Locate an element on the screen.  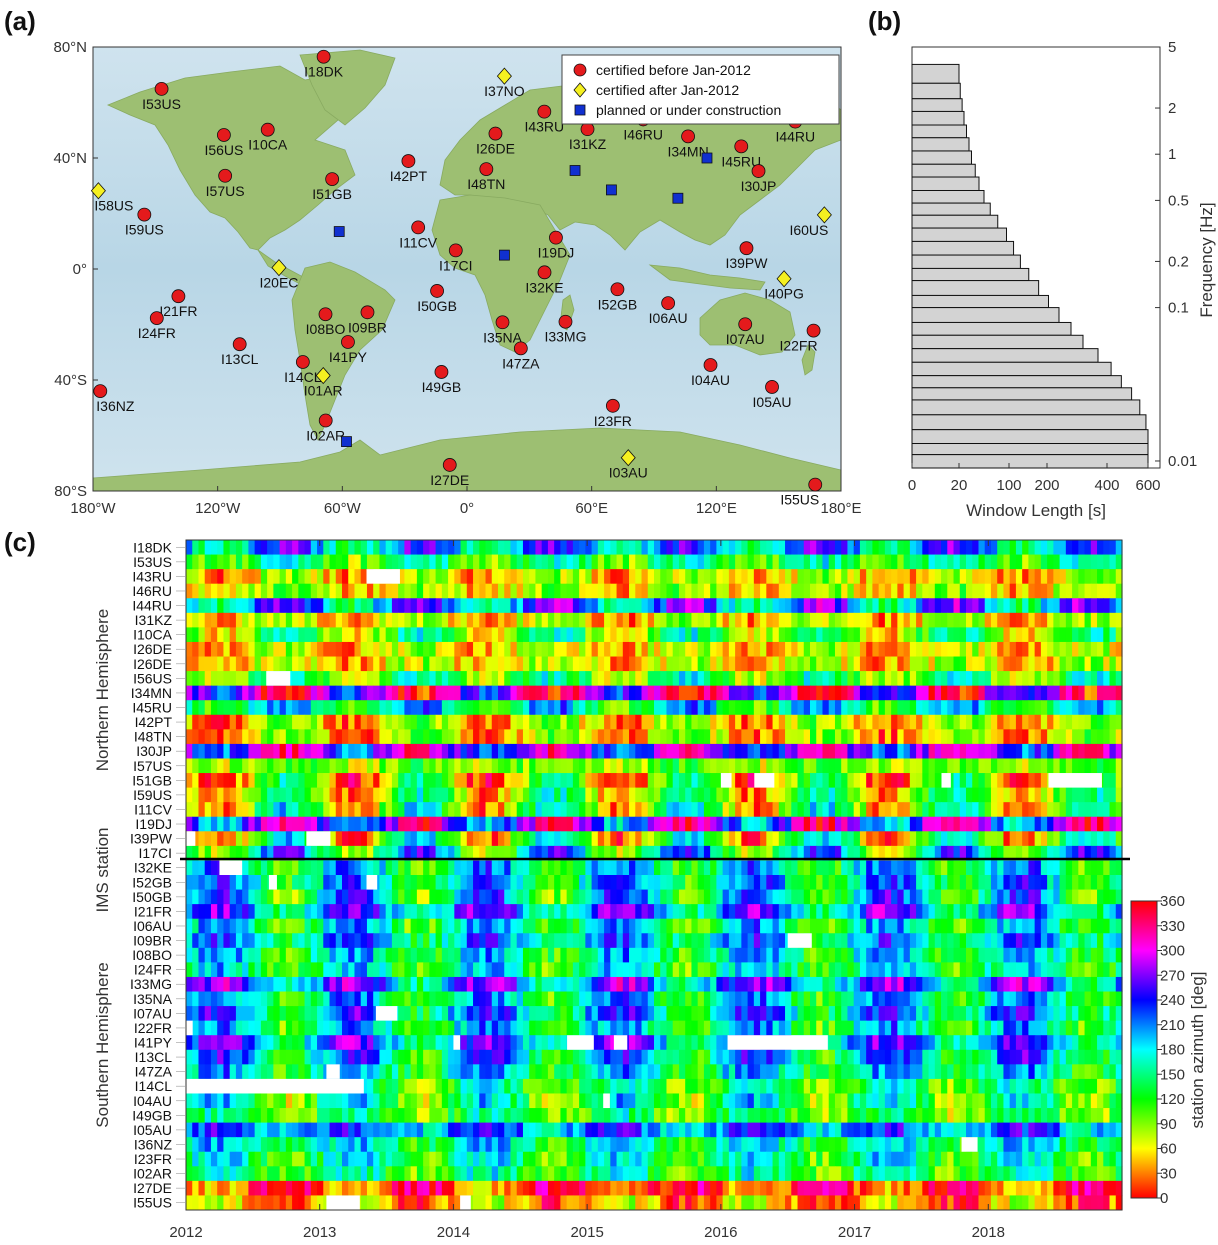
station-label: I45RU is located at coordinates (741, 161).